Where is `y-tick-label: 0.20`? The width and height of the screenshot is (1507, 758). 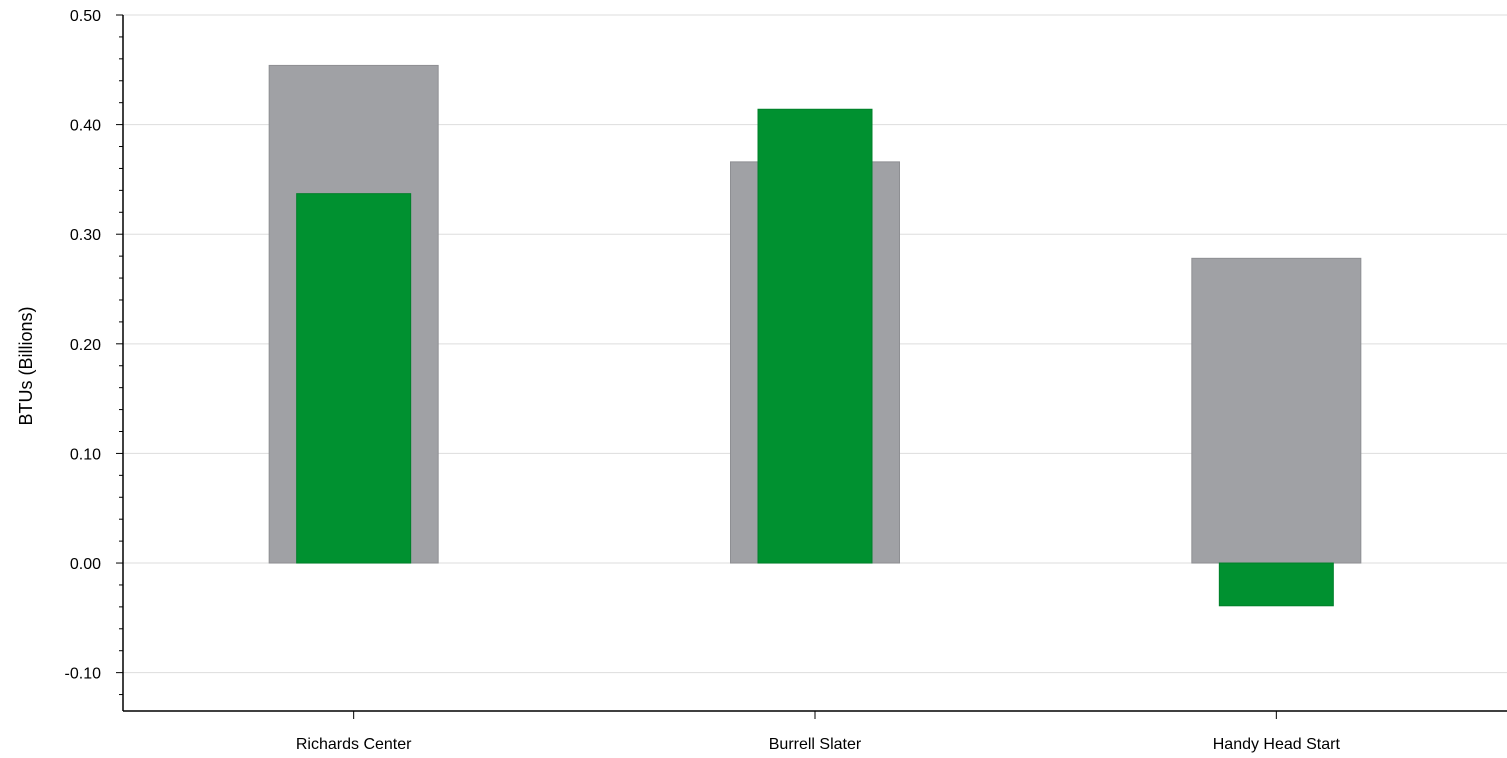
y-tick-label: 0.20 is located at coordinates (85, 345).